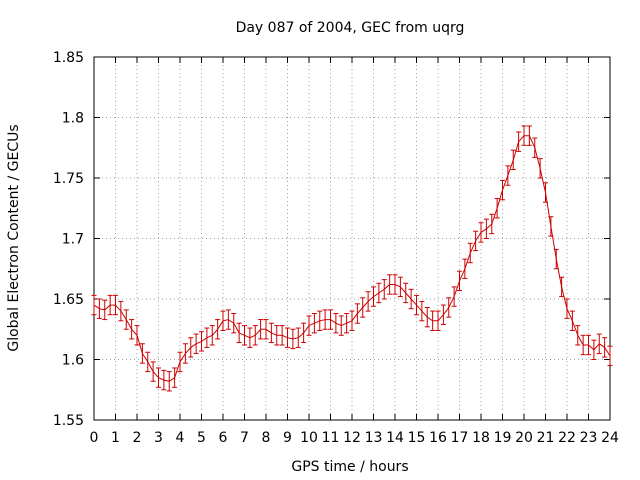 The height and width of the screenshot is (480, 640). I want to click on x-tick-label: 22, so click(567, 438).